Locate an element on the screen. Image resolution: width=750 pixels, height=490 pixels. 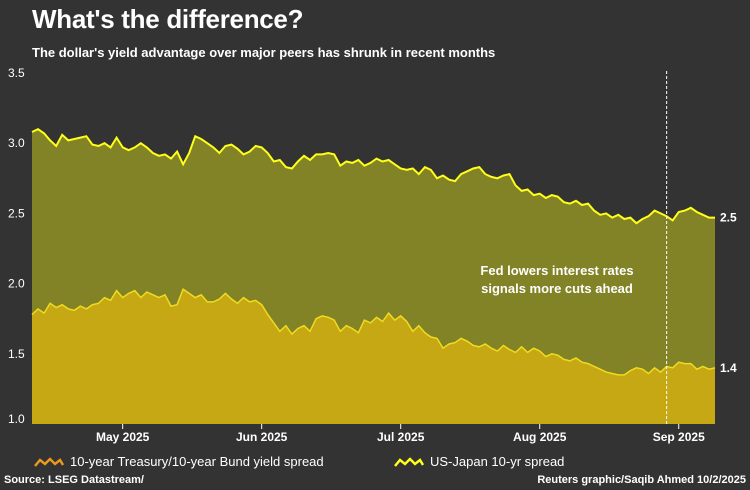
annotation-line-1: Fed lowers interest rates is located at coordinates (557, 270).